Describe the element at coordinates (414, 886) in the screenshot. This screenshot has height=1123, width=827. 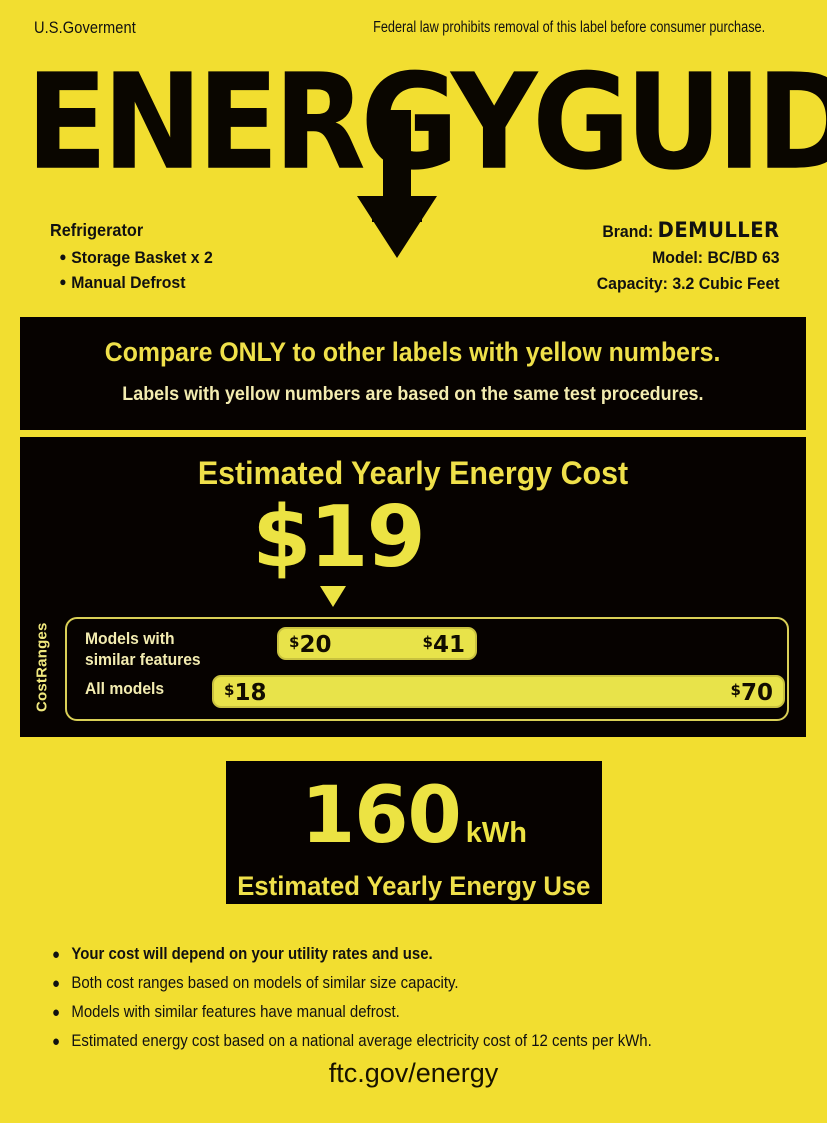
I see `energy-use-caption: Estimated Yearly Energy Use` at that location.